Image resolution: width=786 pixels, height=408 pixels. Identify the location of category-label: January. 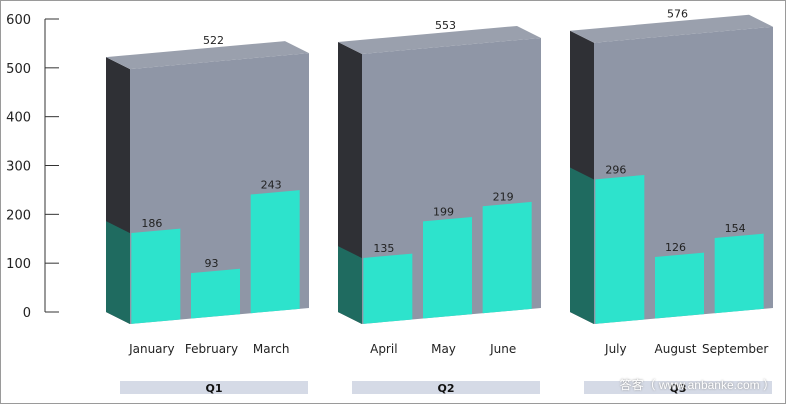
(151, 349).